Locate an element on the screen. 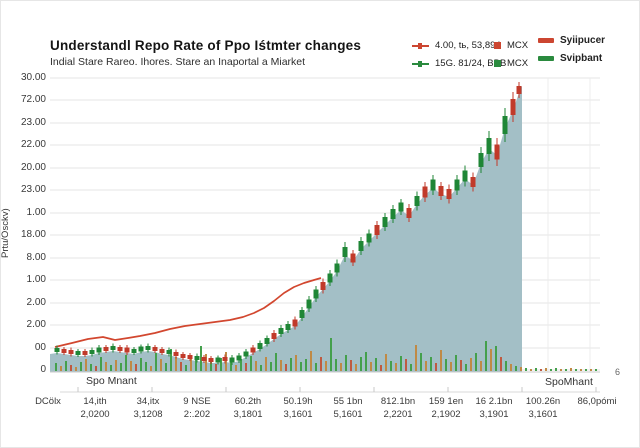 The image size is (640, 448). x-tick-line2: 3,1801 is located at coordinates (248, 414).